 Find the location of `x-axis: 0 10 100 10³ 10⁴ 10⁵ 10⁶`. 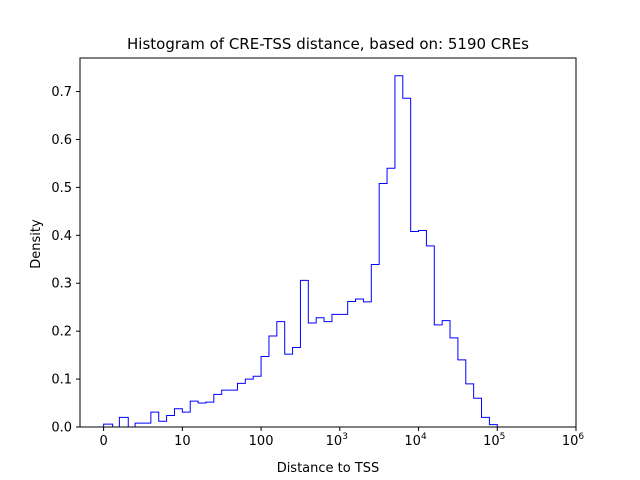

x-axis: 0 10 100 10³ 10⁴ 10⁵ 10⁶ is located at coordinates (341, 438).